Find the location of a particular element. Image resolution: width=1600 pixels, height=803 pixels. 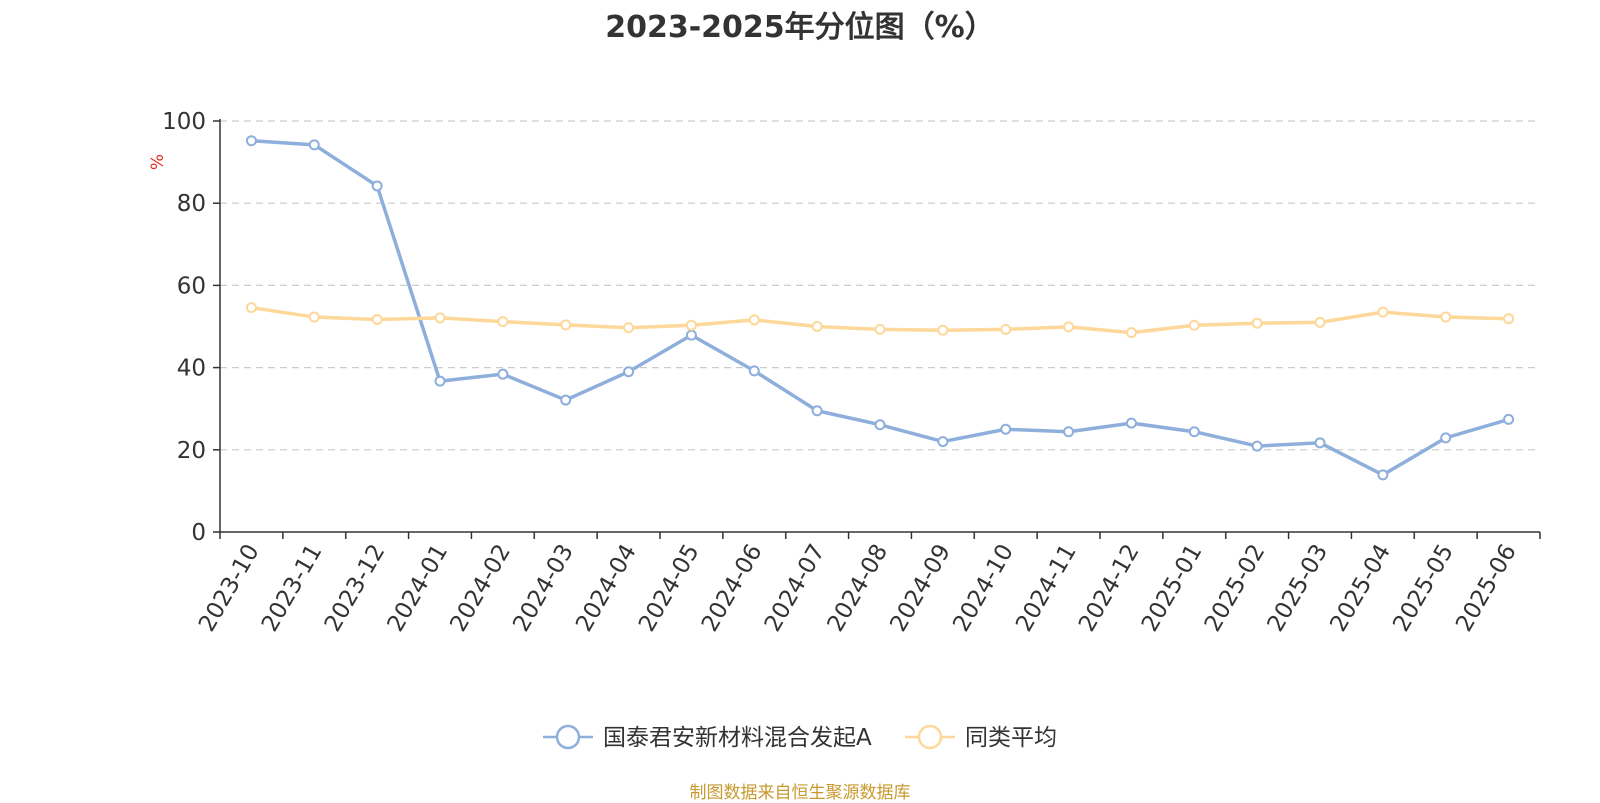

x-tick-label: 2024-01 is located at coordinates (418, 588).